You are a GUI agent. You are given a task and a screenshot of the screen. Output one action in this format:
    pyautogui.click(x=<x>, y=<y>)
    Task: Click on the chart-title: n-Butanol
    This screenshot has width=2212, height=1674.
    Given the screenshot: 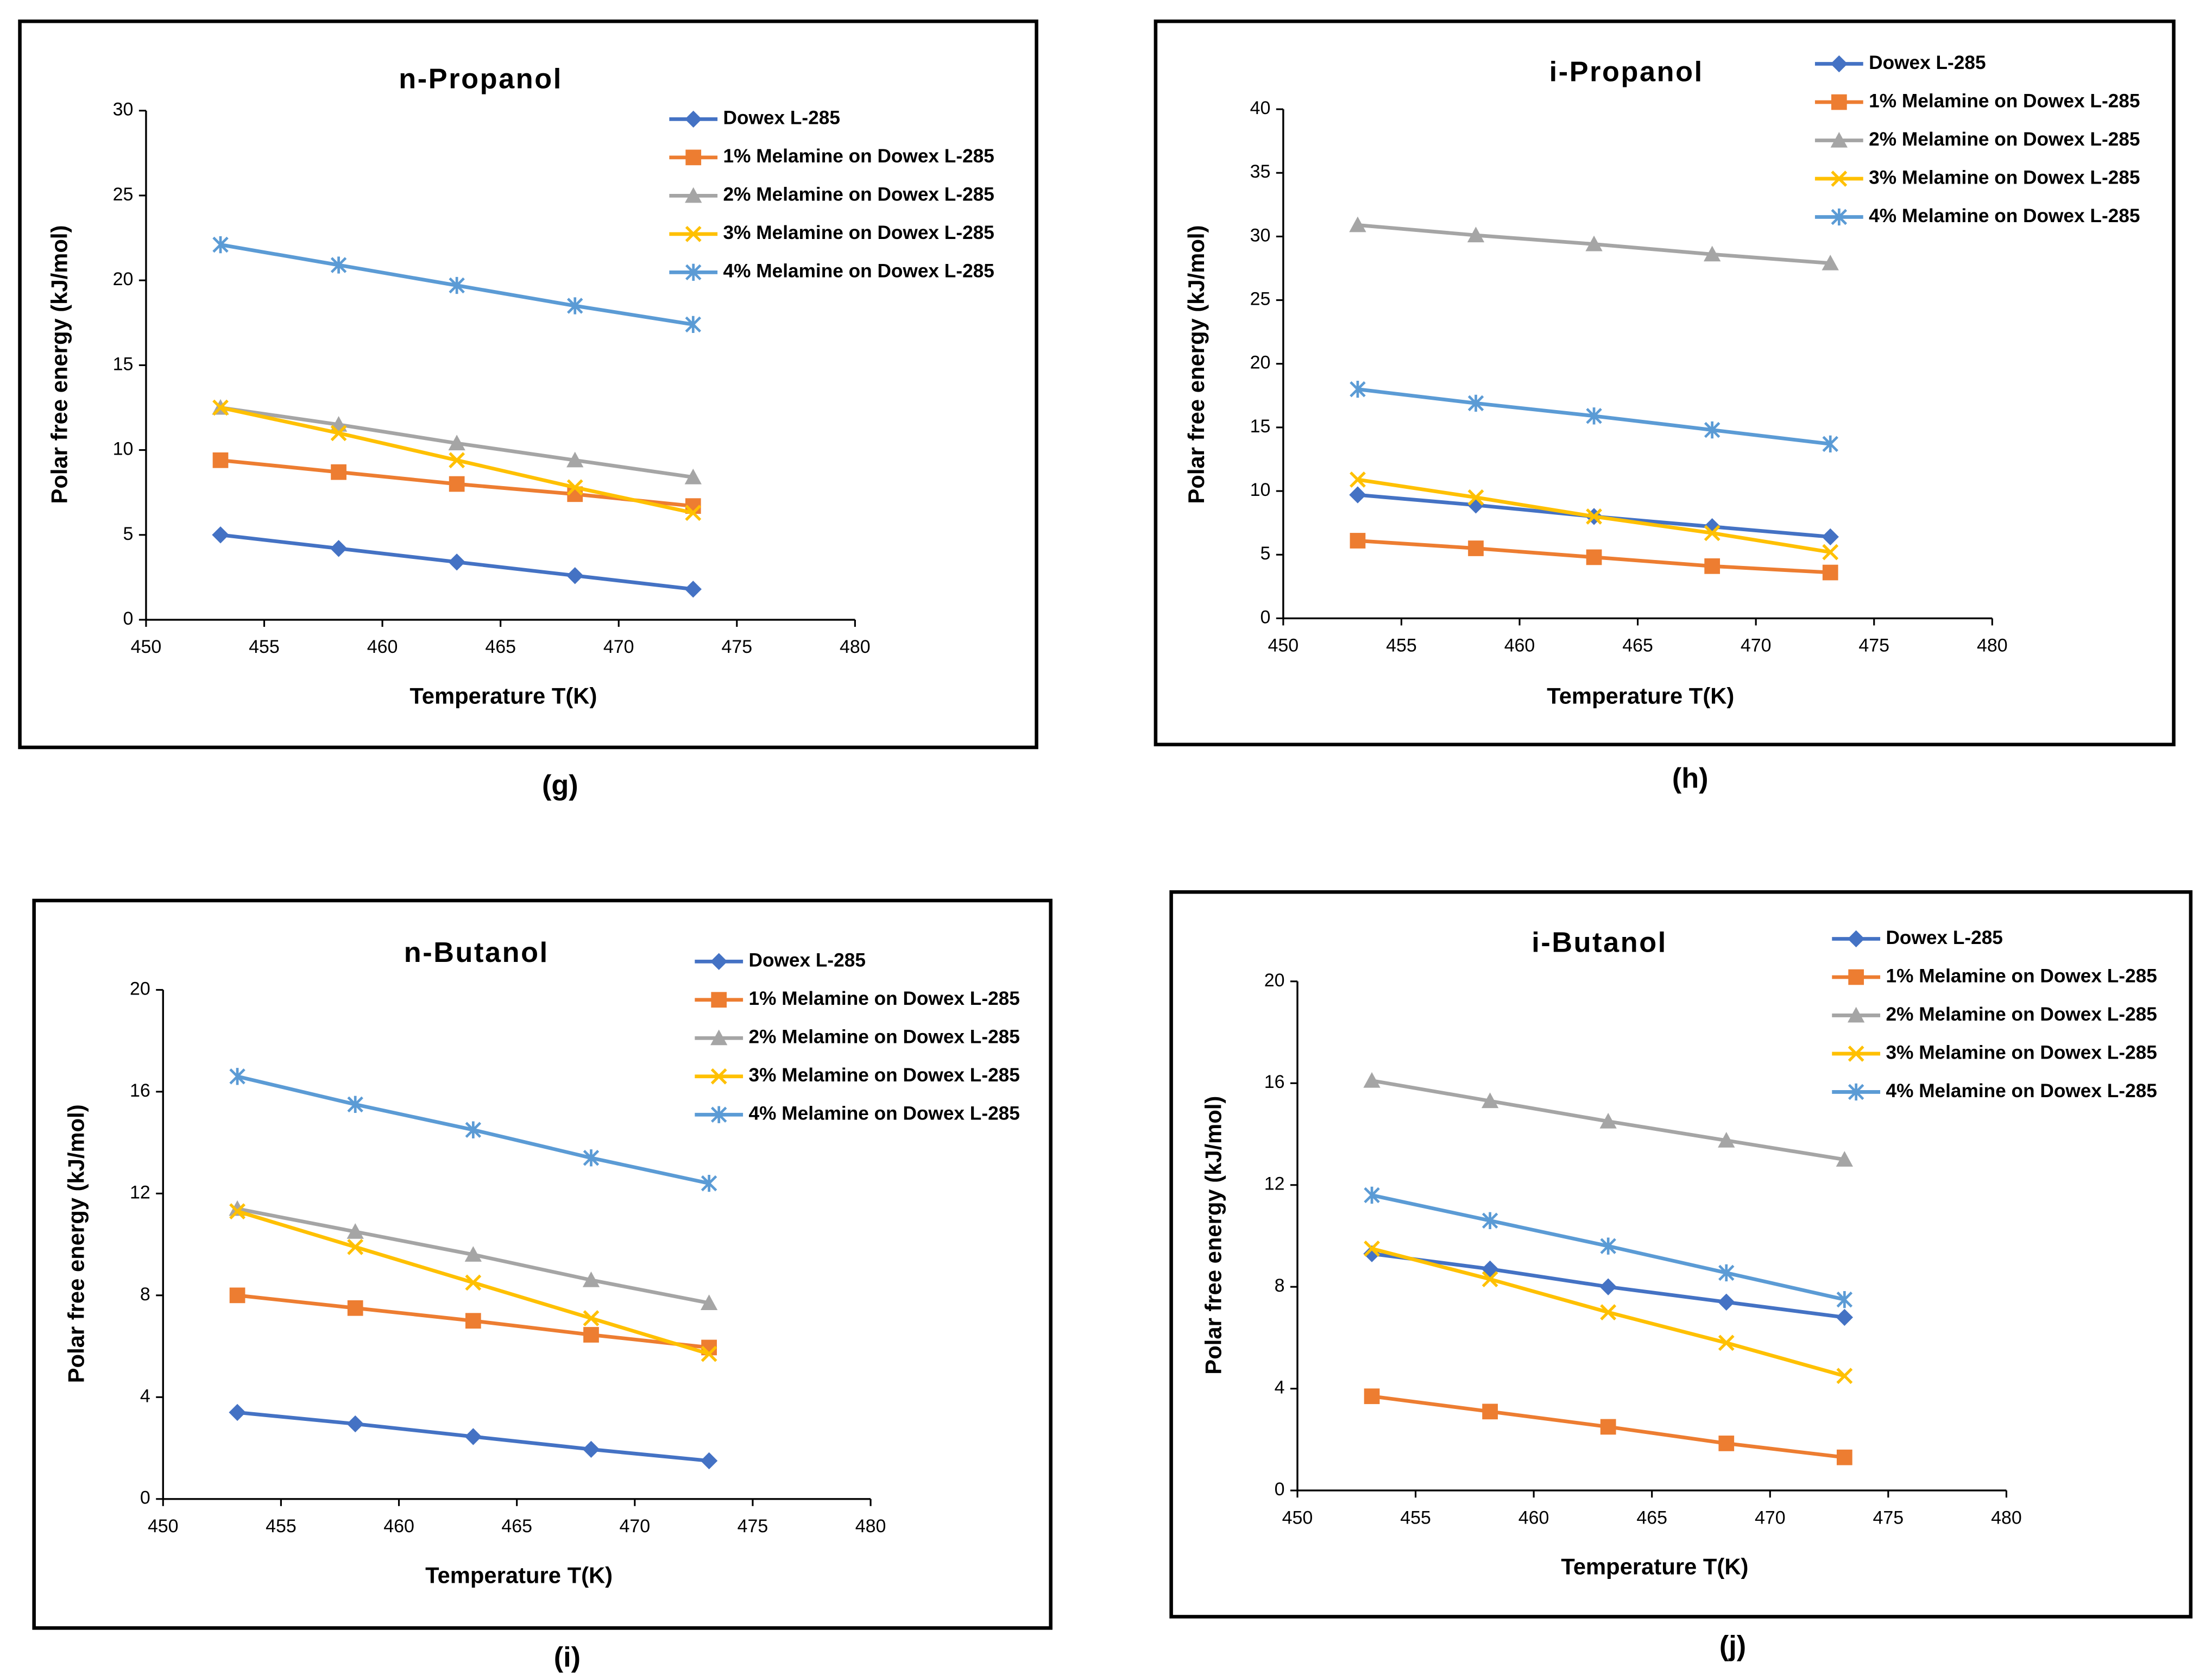 What is the action you would take?
    pyautogui.click(x=476, y=953)
    